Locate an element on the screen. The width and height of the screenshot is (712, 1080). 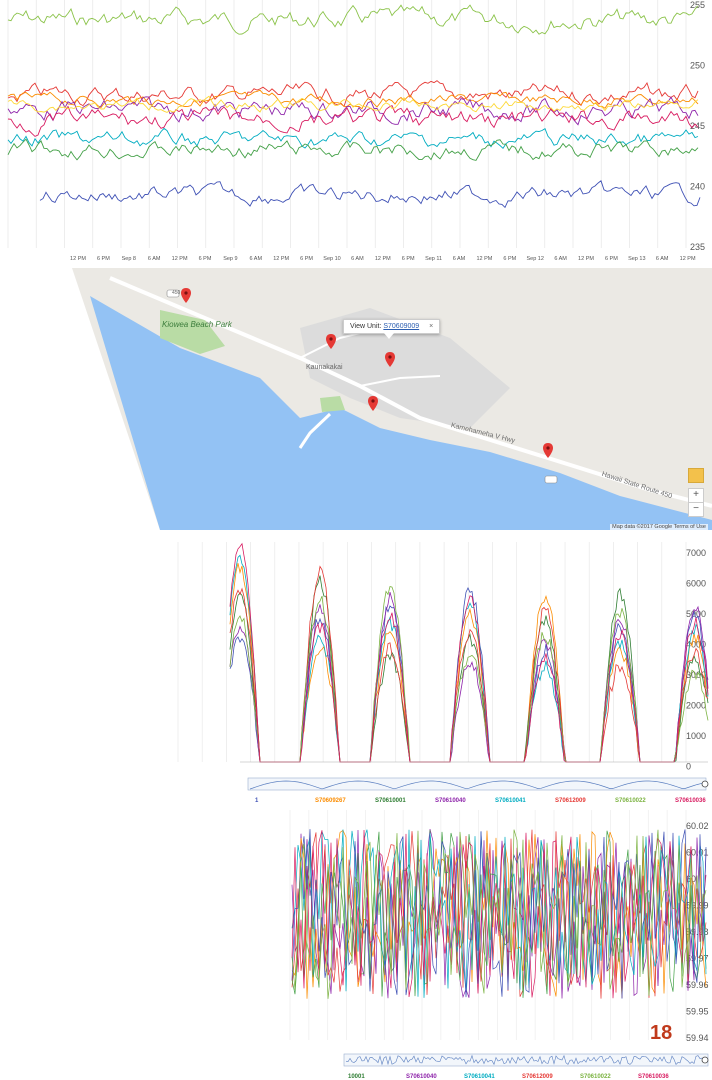
map-attribution: Map data ©2017 Google Terms of Use is located at coordinates (659, 527).